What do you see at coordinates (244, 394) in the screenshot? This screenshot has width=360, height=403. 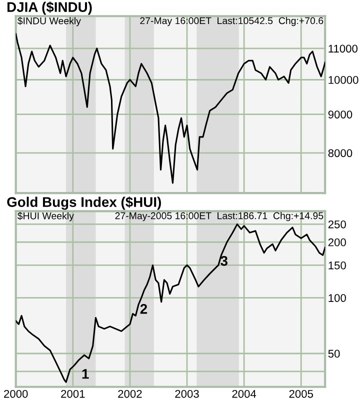 I see `x-tick-label: 2004` at bounding box center [244, 394].